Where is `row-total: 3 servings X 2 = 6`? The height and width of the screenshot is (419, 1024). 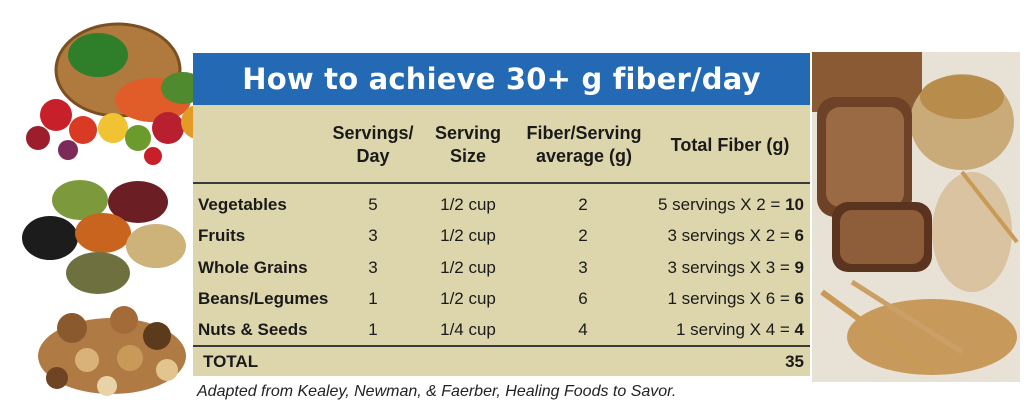
row-total: 3 servings X 2 = 6 is located at coordinates (735, 235).